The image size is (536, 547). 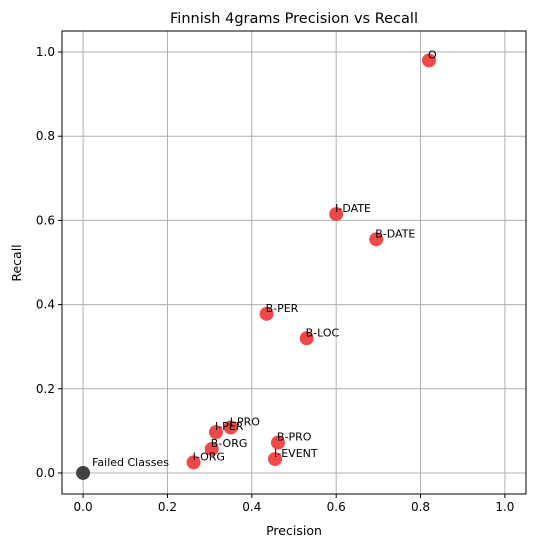 I want to click on x-tick-label: 0.2, so click(x=167, y=507).